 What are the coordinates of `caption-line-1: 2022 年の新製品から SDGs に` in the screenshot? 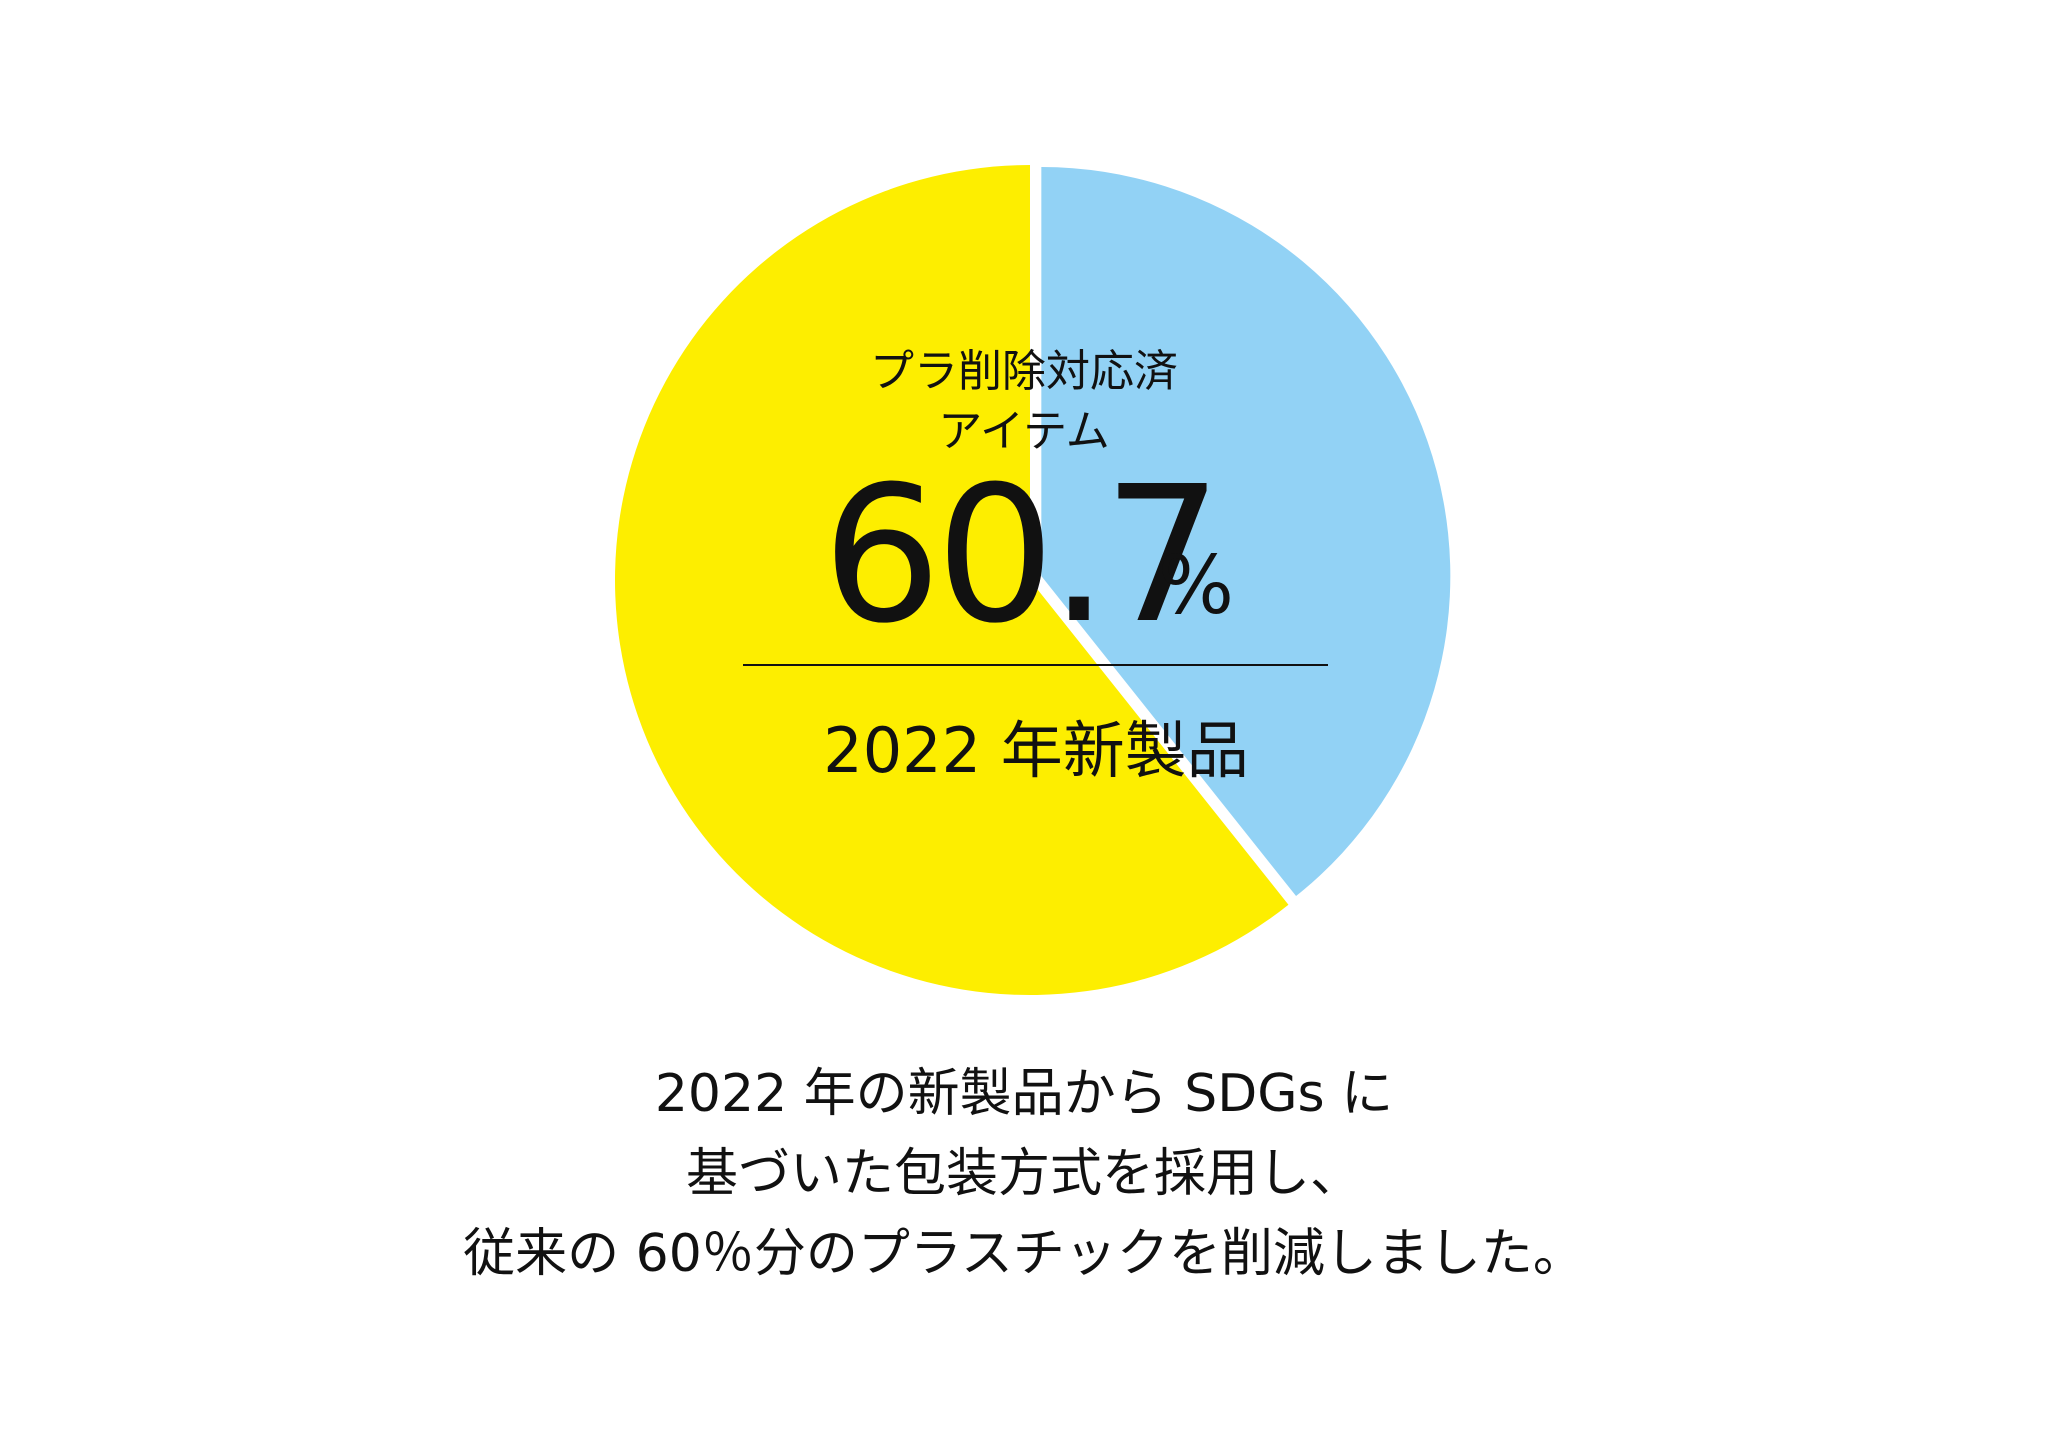 It's located at (1024, 1094).